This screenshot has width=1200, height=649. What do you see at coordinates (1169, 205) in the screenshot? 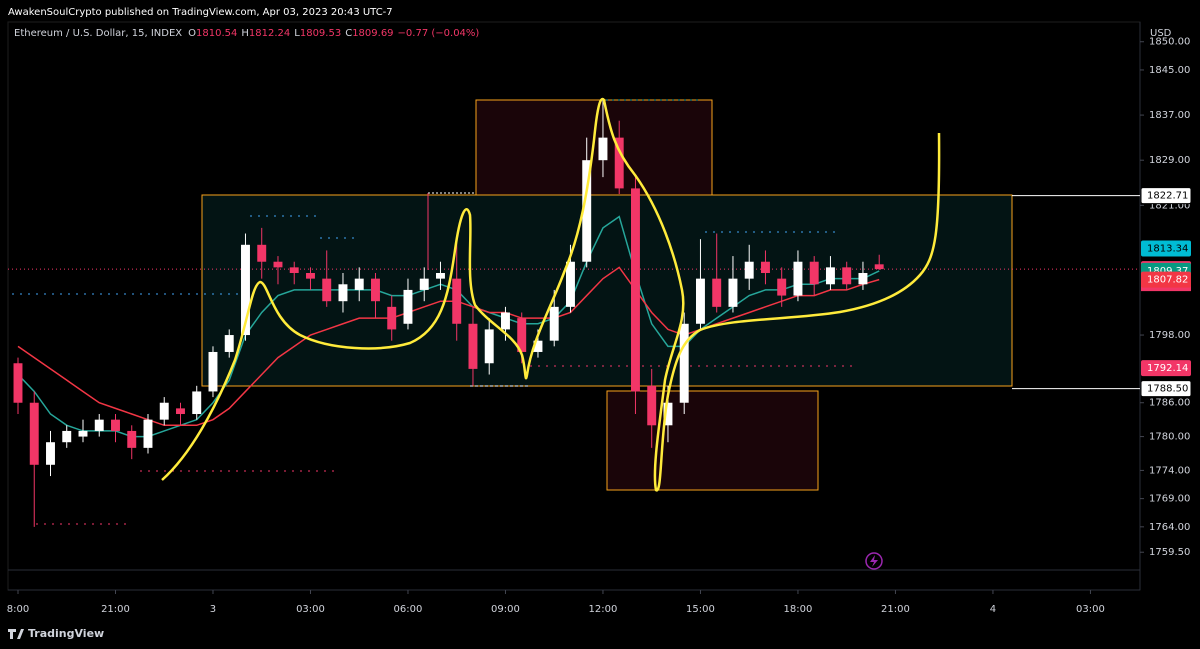
I see `y-tick-label: 1821.00` at bounding box center [1169, 205].